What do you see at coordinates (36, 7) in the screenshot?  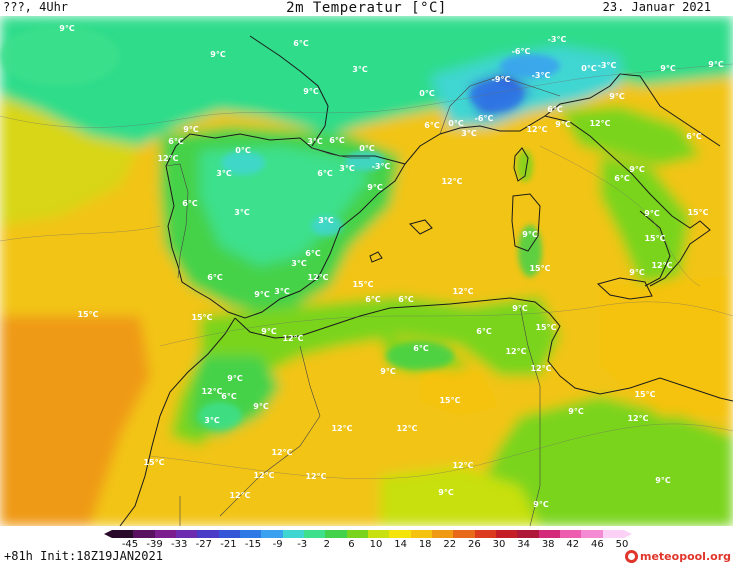 I see `valid-time-label: ???, 4Uhr` at bounding box center [36, 7].